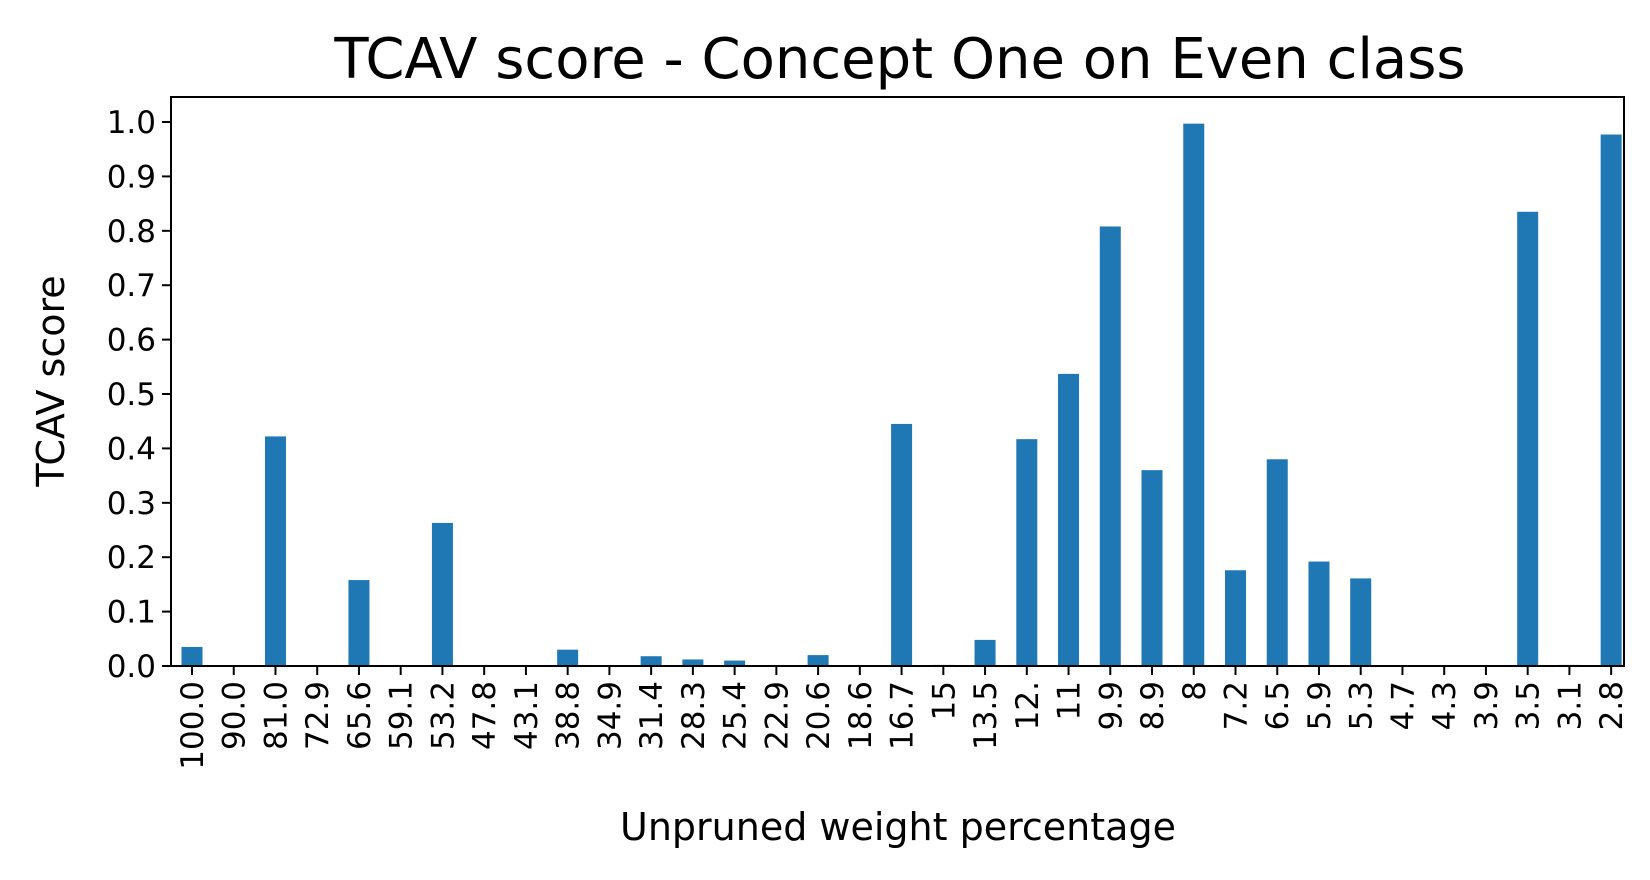 This screenshot has width=1650, height=880. I want to click on x-tick-label: 90.0, so click(235, 715).